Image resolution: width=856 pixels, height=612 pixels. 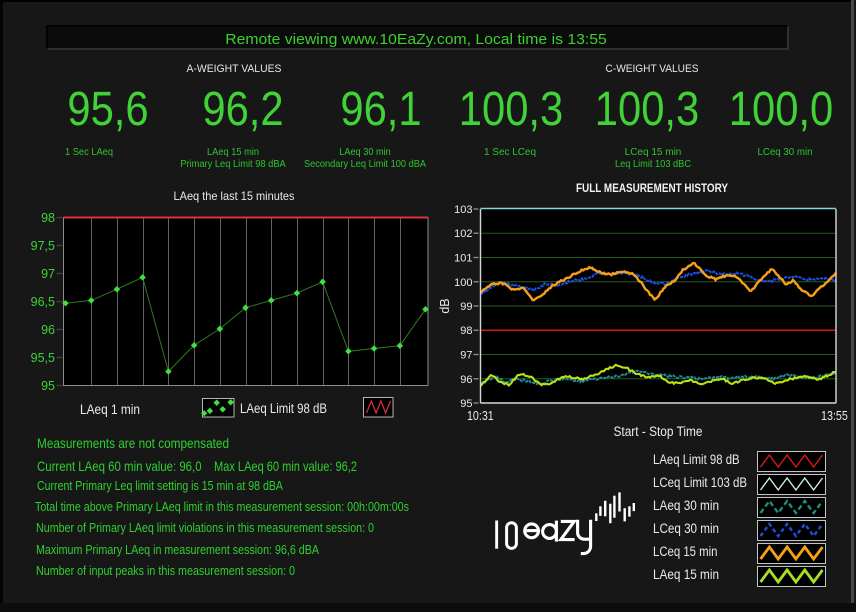 What do you see at coordinates (43, 358) in the screenshot?
I see `svg-text: 95,5` at bounding box center [43, 358].